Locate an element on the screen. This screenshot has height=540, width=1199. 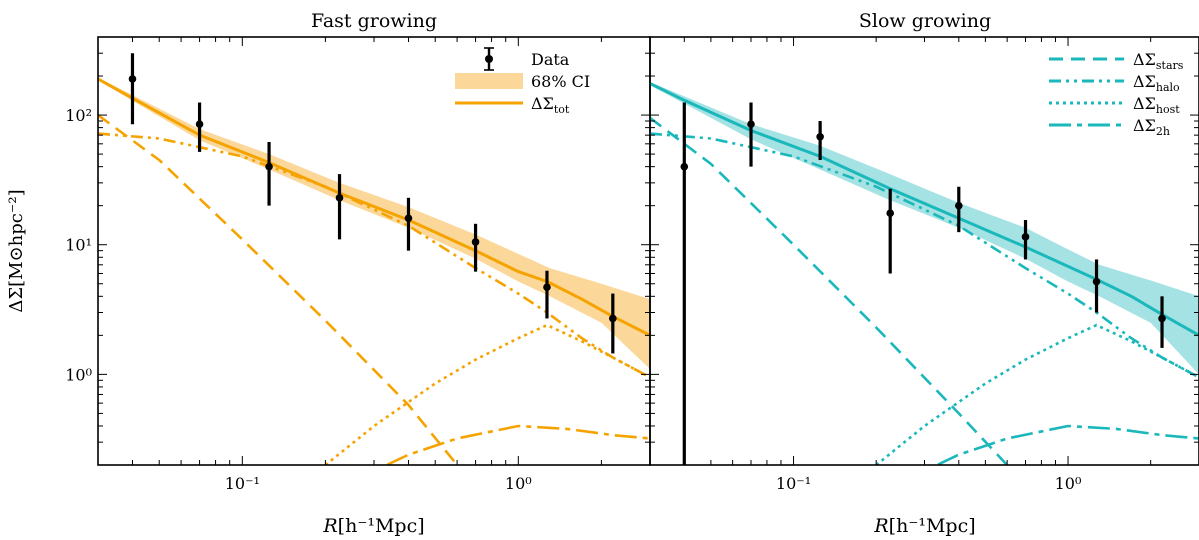
legend-entry-twoh: ΔΣ2h is located at coordinates (1109, 127).